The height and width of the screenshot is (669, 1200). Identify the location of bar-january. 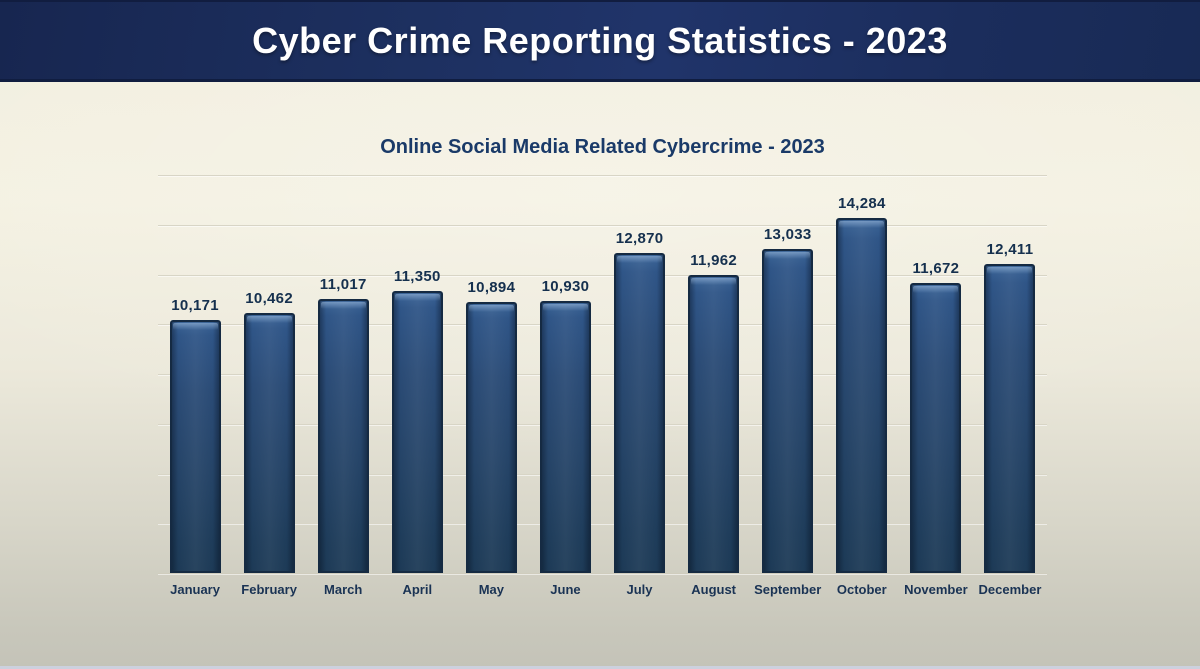
(195, 446).